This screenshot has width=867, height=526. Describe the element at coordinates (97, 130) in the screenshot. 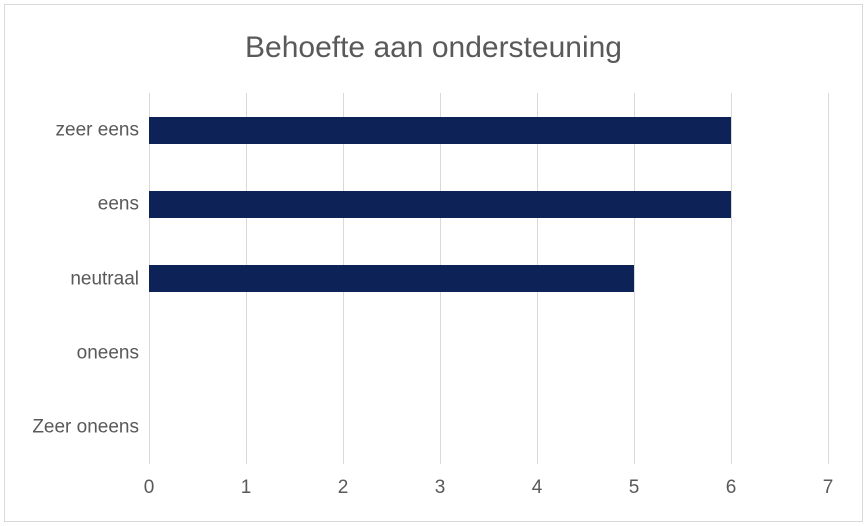

I see `y-tick-label: zeer eens` at that location.